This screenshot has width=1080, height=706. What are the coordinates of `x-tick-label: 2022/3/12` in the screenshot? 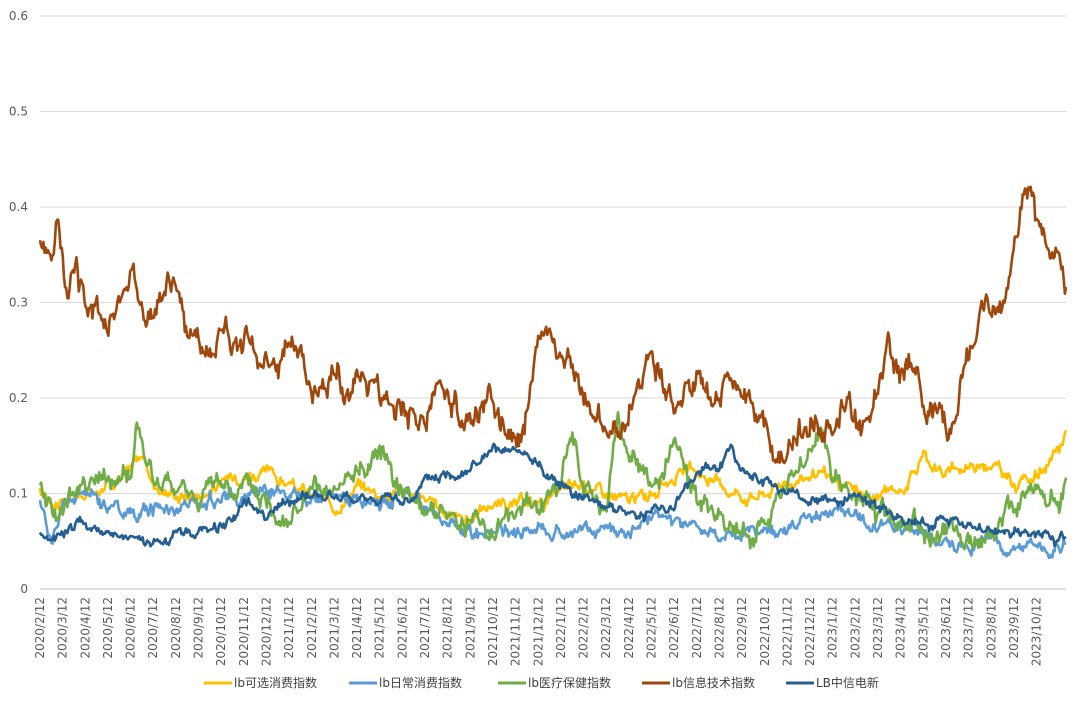 It's located at (606, 628).